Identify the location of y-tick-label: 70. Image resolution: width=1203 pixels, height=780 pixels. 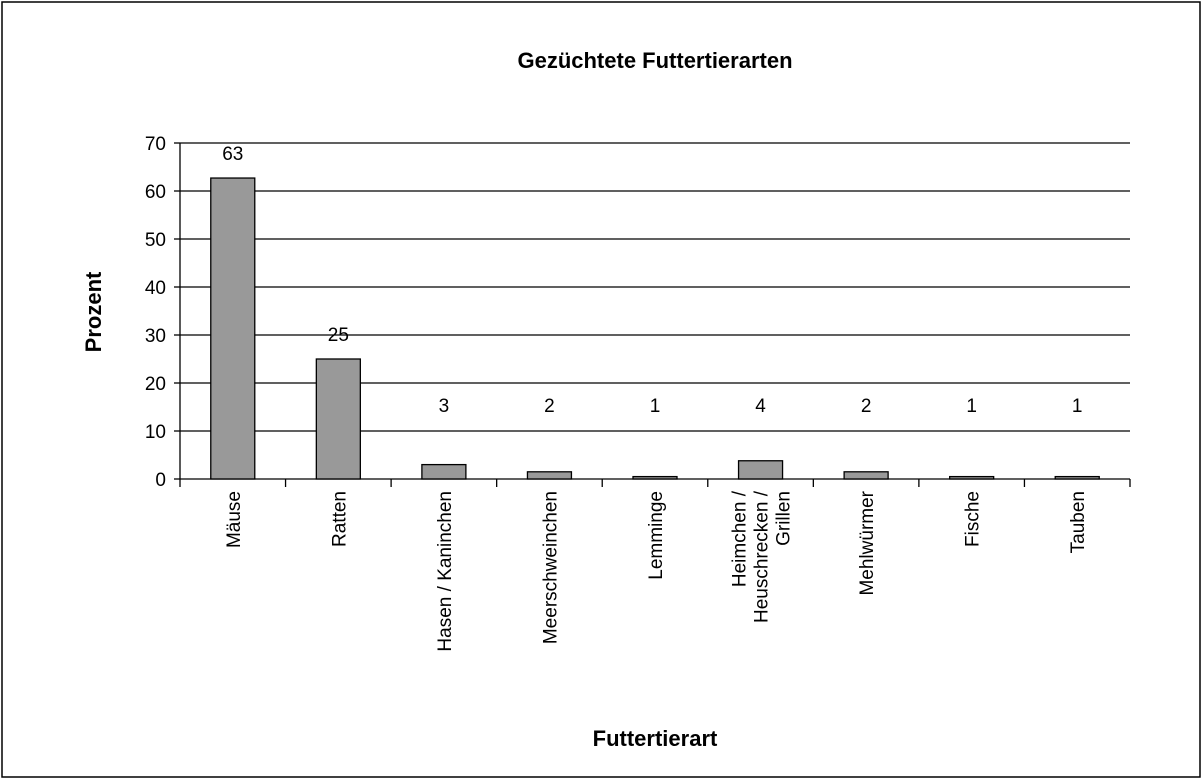
(155, 144).